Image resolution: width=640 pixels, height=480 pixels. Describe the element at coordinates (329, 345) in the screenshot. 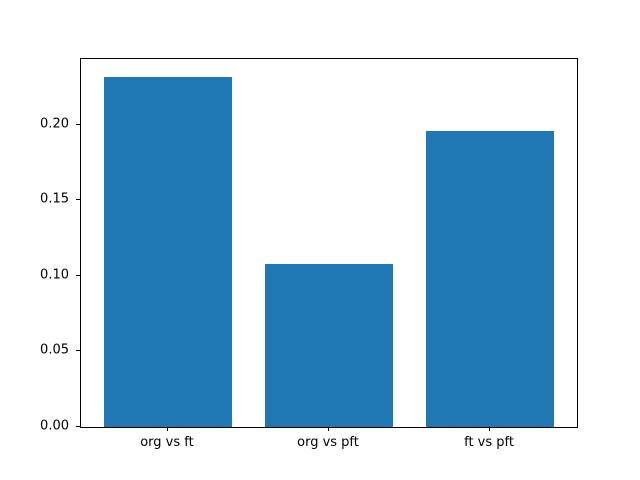

I see `bar-org-vs-pft` at that location.